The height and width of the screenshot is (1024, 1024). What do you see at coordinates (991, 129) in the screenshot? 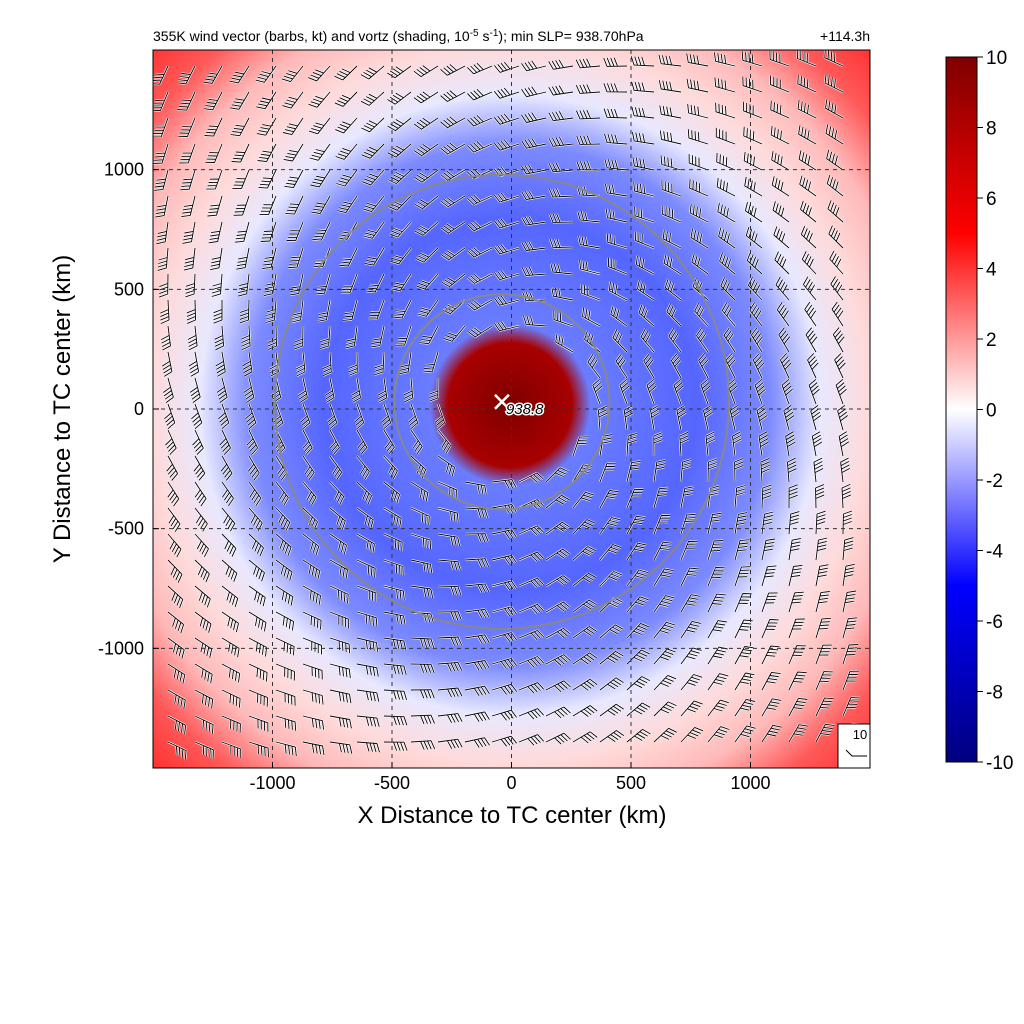
I see `colorbar-tick-label: 8` at bounding box center [991, 129].